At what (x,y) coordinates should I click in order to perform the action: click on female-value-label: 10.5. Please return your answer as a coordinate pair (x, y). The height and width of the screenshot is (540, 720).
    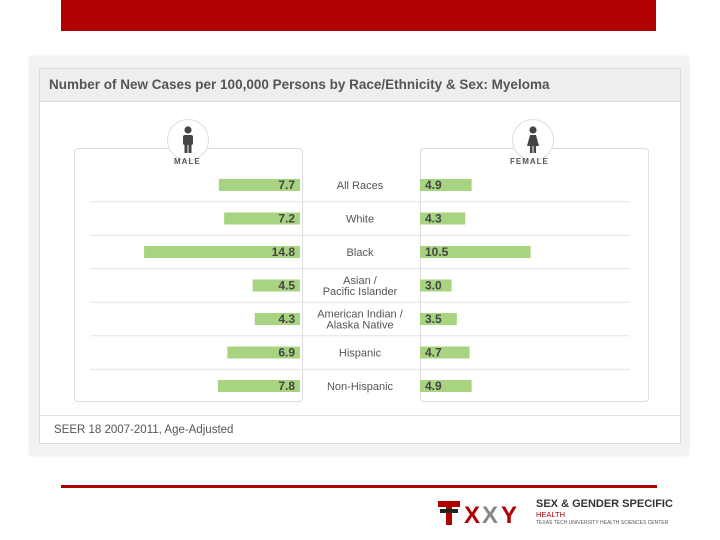
    Looking at the image, I should click on (437, 252).